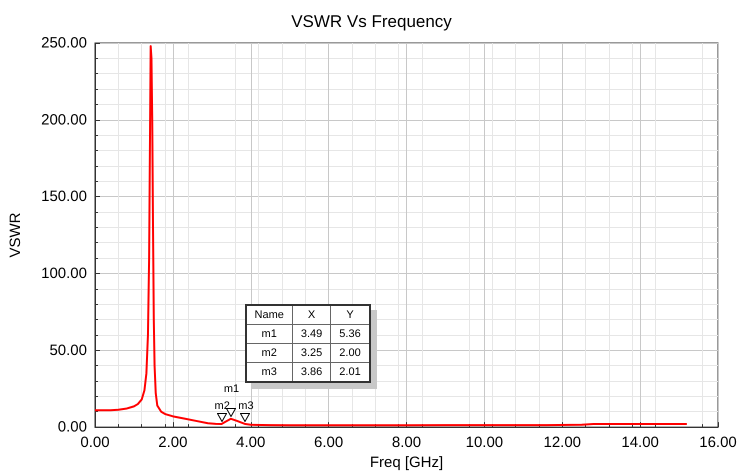  I want to click on x-tick-label: 10.00, so click(485, 443).